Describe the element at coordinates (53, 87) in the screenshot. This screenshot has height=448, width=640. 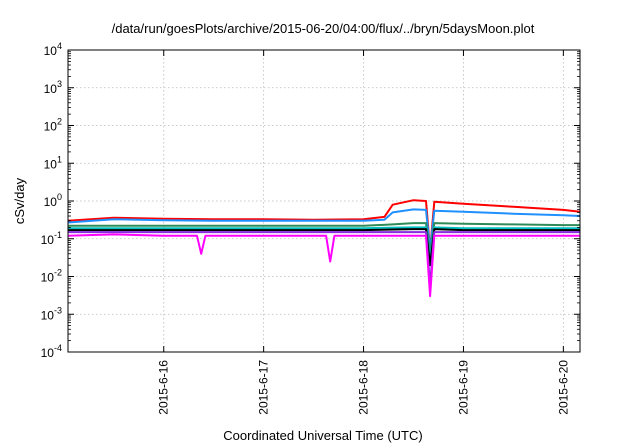
I see `y-tick-label: 10³` at that location.